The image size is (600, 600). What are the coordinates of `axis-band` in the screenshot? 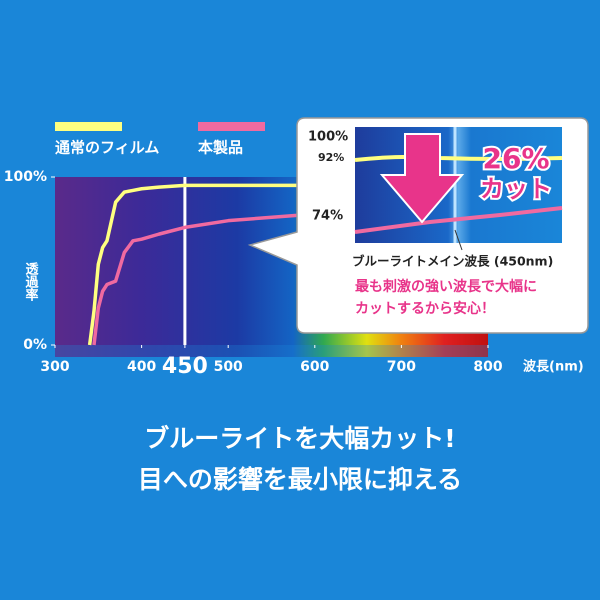 It's located at (271, 351).